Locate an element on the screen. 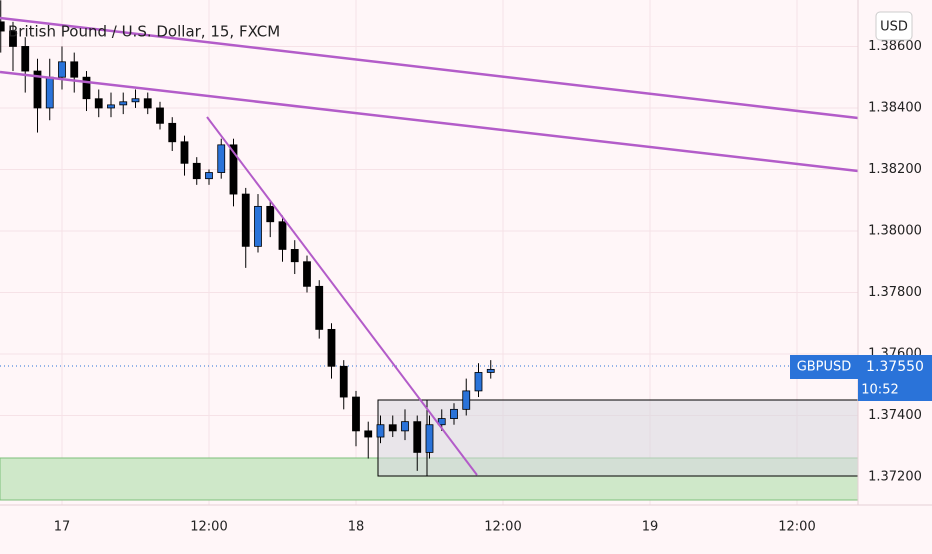 Image resolution: width=932 pixels, height=554 pixels. x-tick-label: 19 is located at coordinates (650, 527).